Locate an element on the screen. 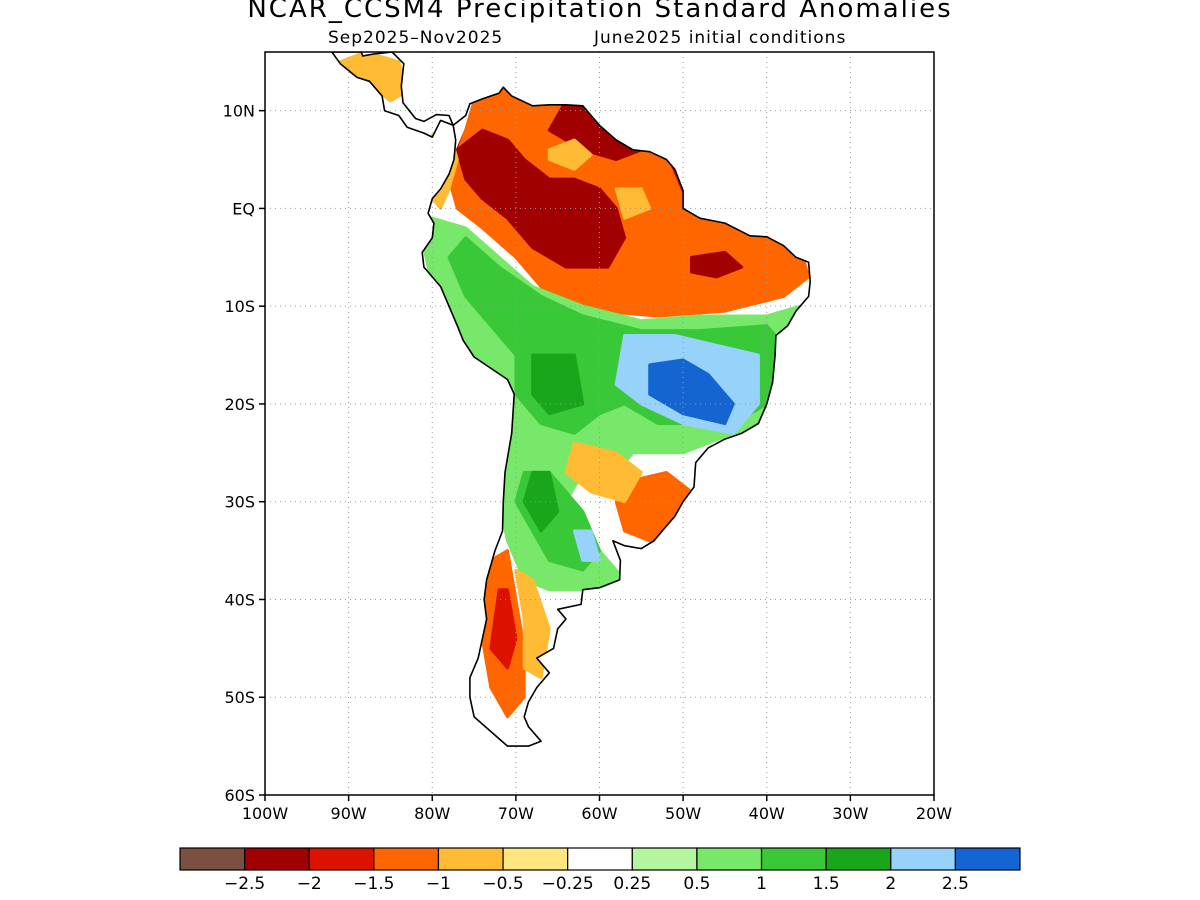 Image resolution: width=1200 pixels, height=900 pixels. forecast-period: Sep2025–Nov2025 is located at coordinates (416, 38).